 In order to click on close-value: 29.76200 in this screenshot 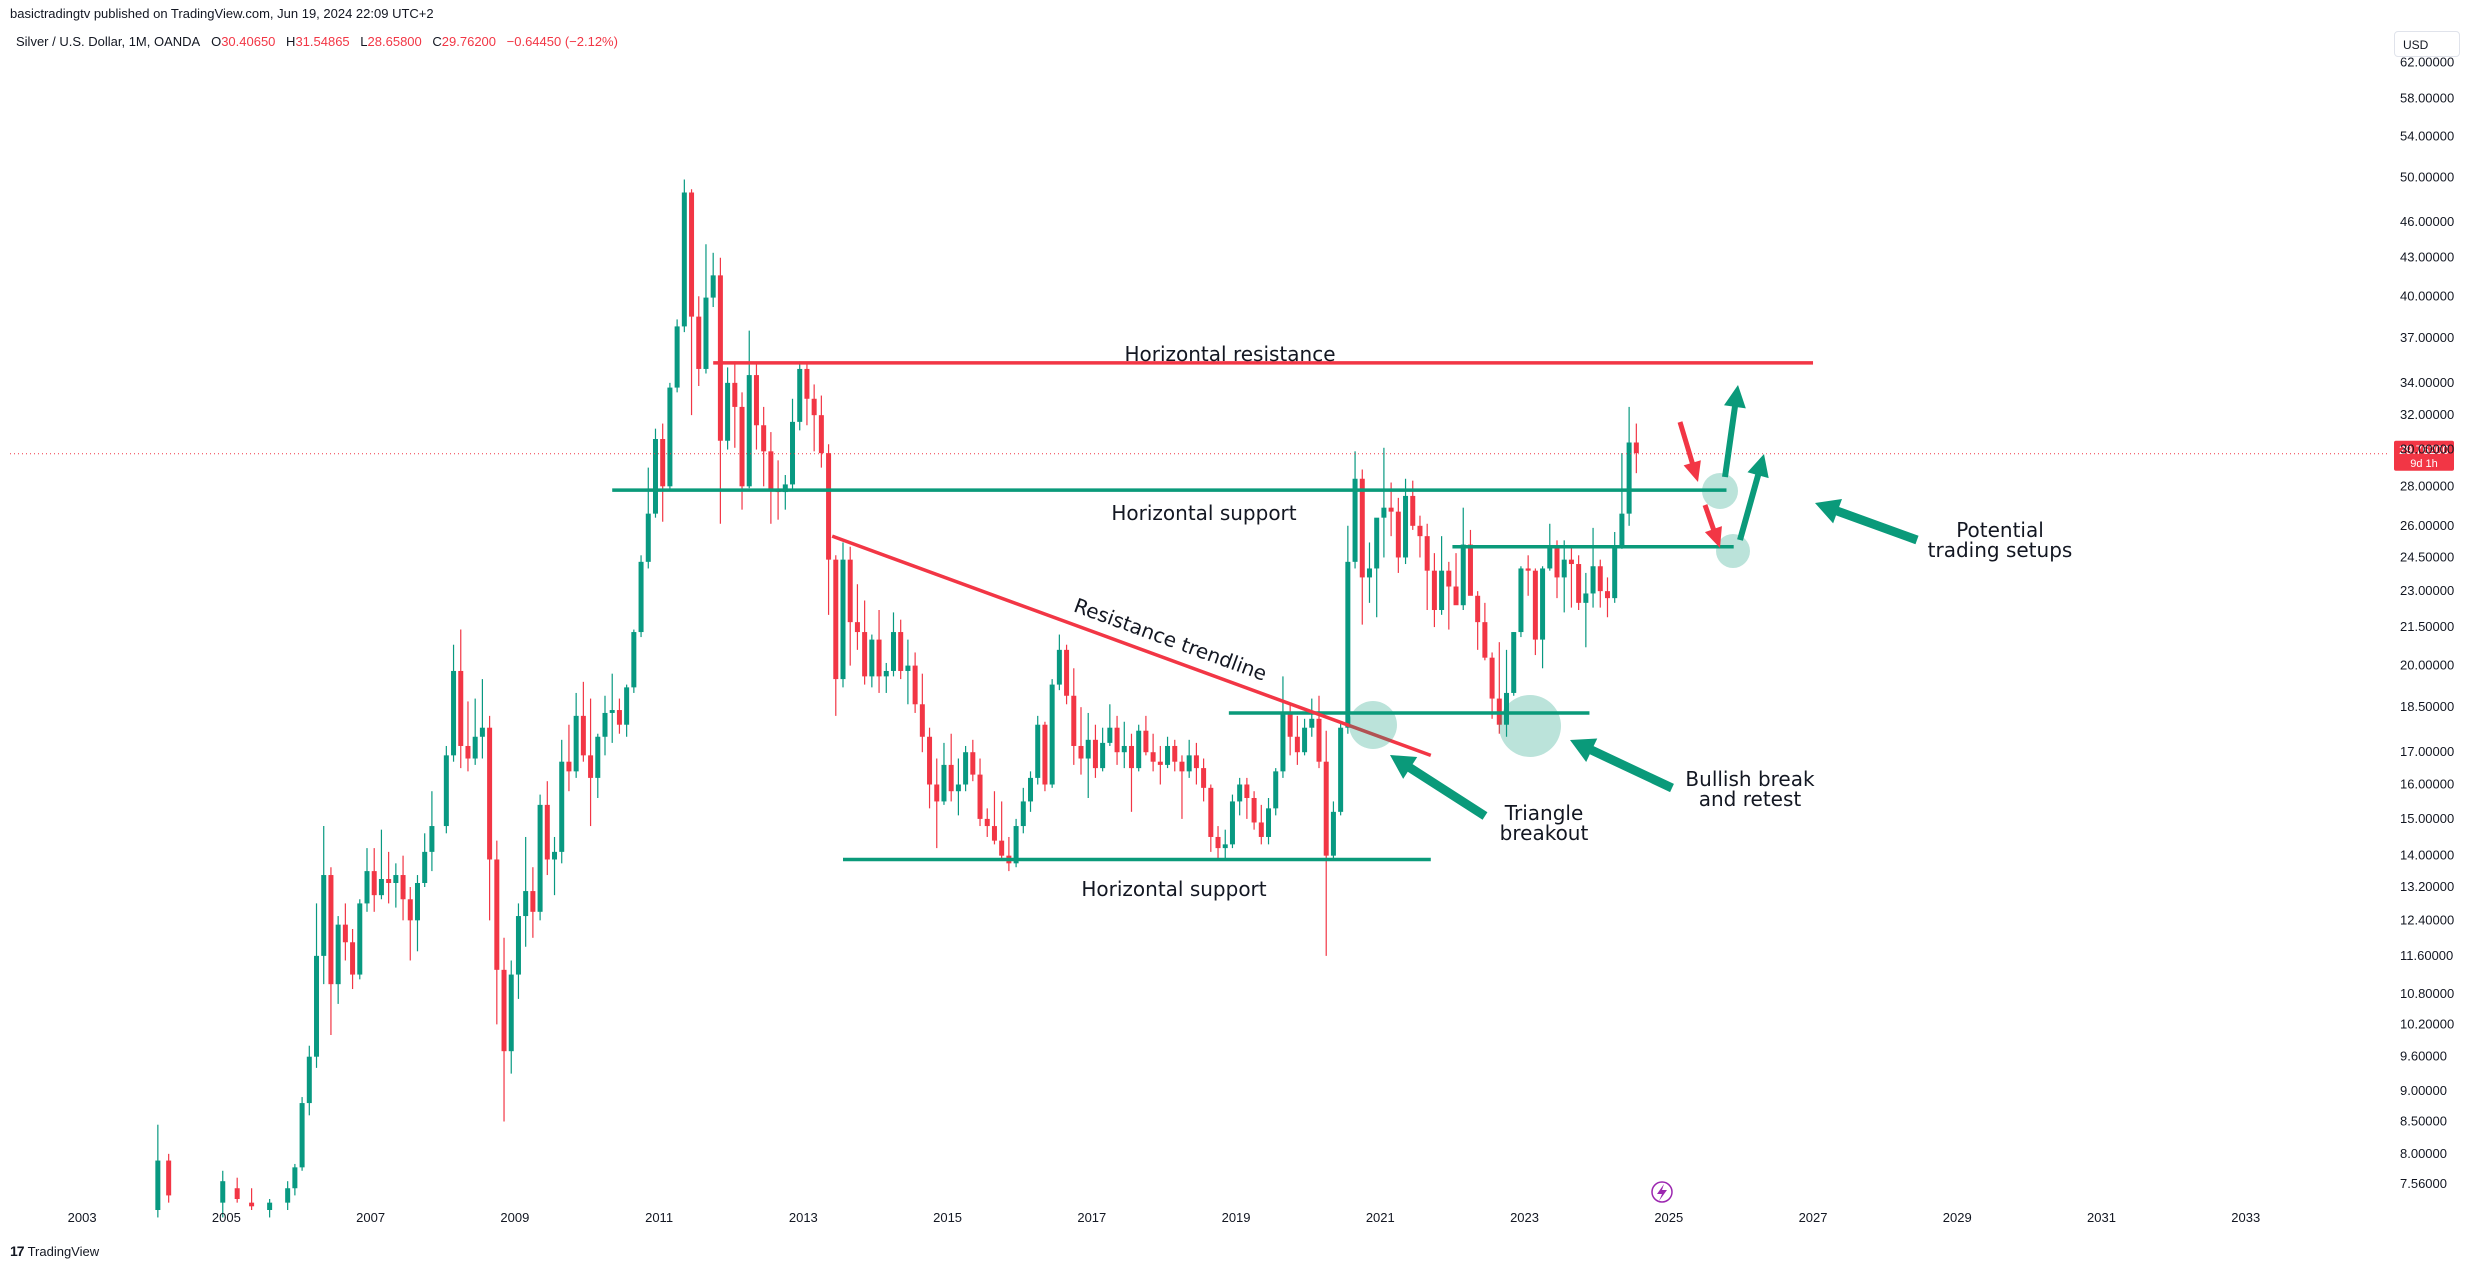, I will do `click(469, 41)`.